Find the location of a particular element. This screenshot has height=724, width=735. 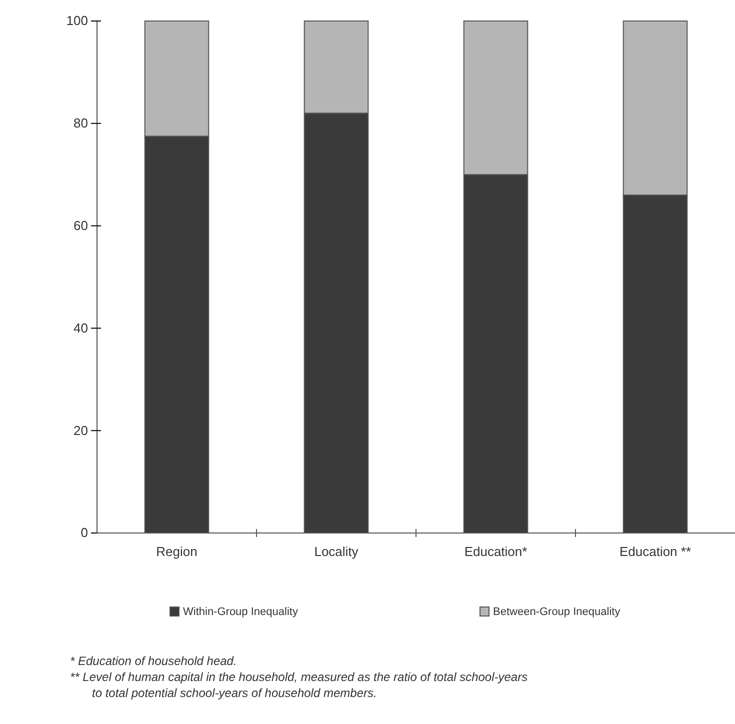

y-tick-label: 40 is located at coordinates (81, 328).